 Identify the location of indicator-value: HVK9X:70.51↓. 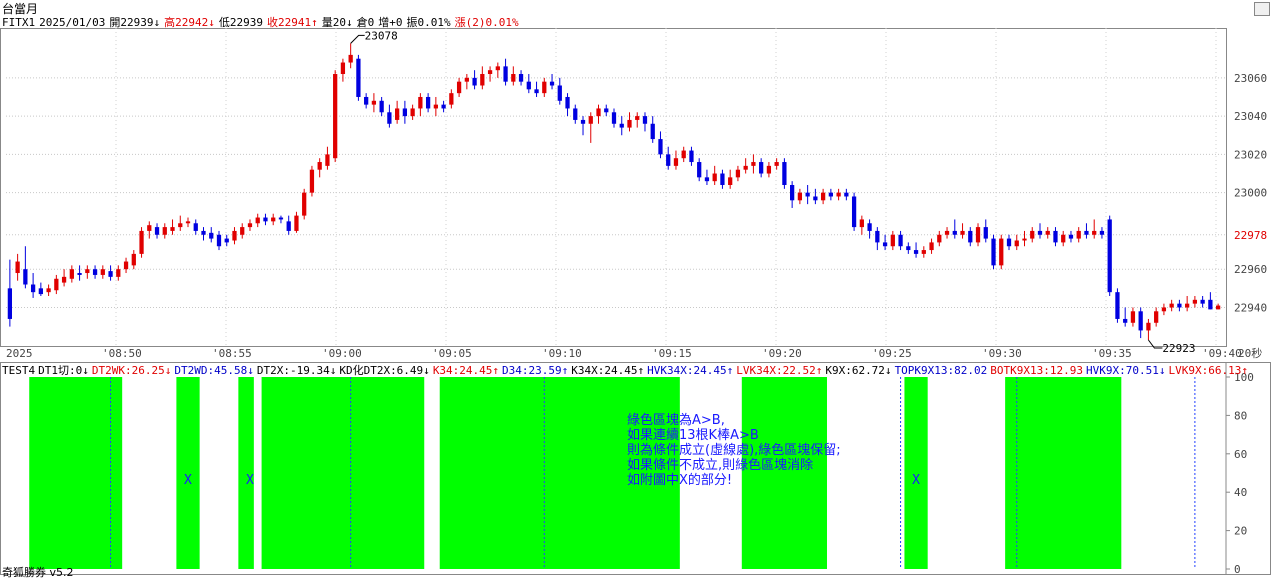
(1126, 370).